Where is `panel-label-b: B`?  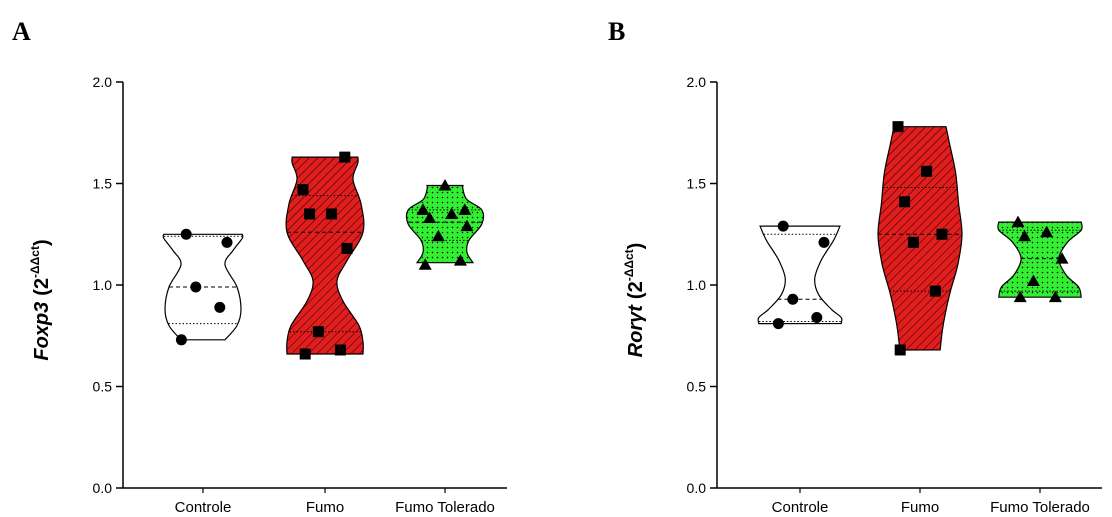 panel-label-b: B is located at coordinates (616, 31).